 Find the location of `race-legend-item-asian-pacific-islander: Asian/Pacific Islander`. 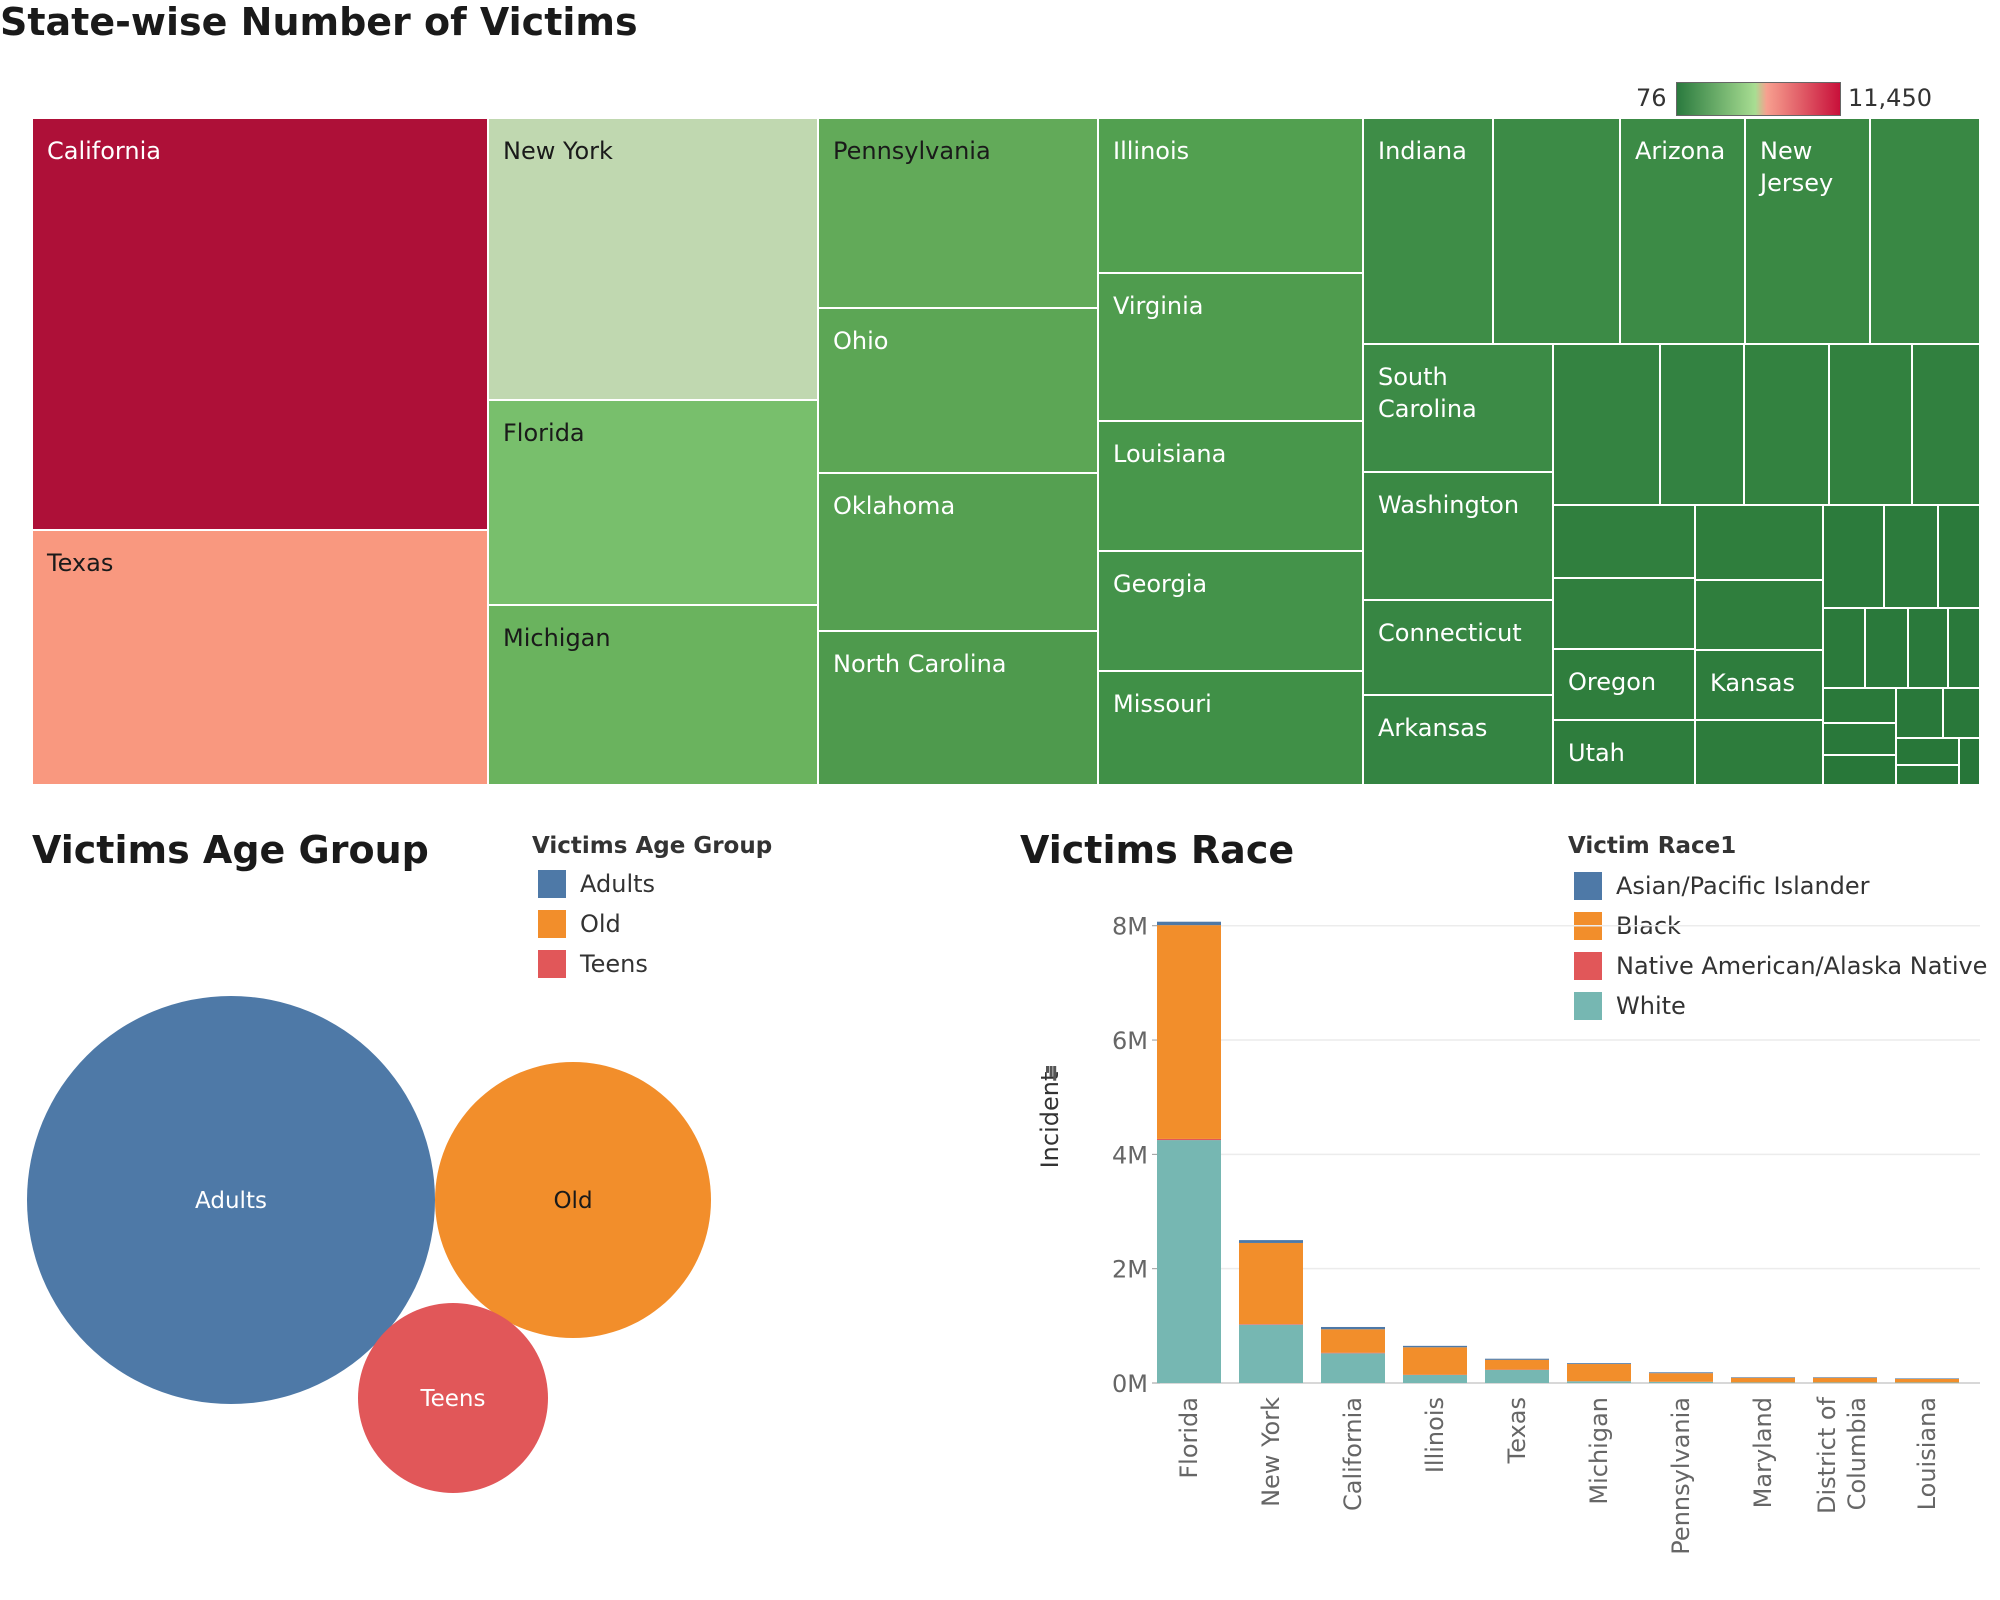

race-legend-item-asian-pacific-islander: Asian/Pacific Islander is located at coordinates (1722, 886).